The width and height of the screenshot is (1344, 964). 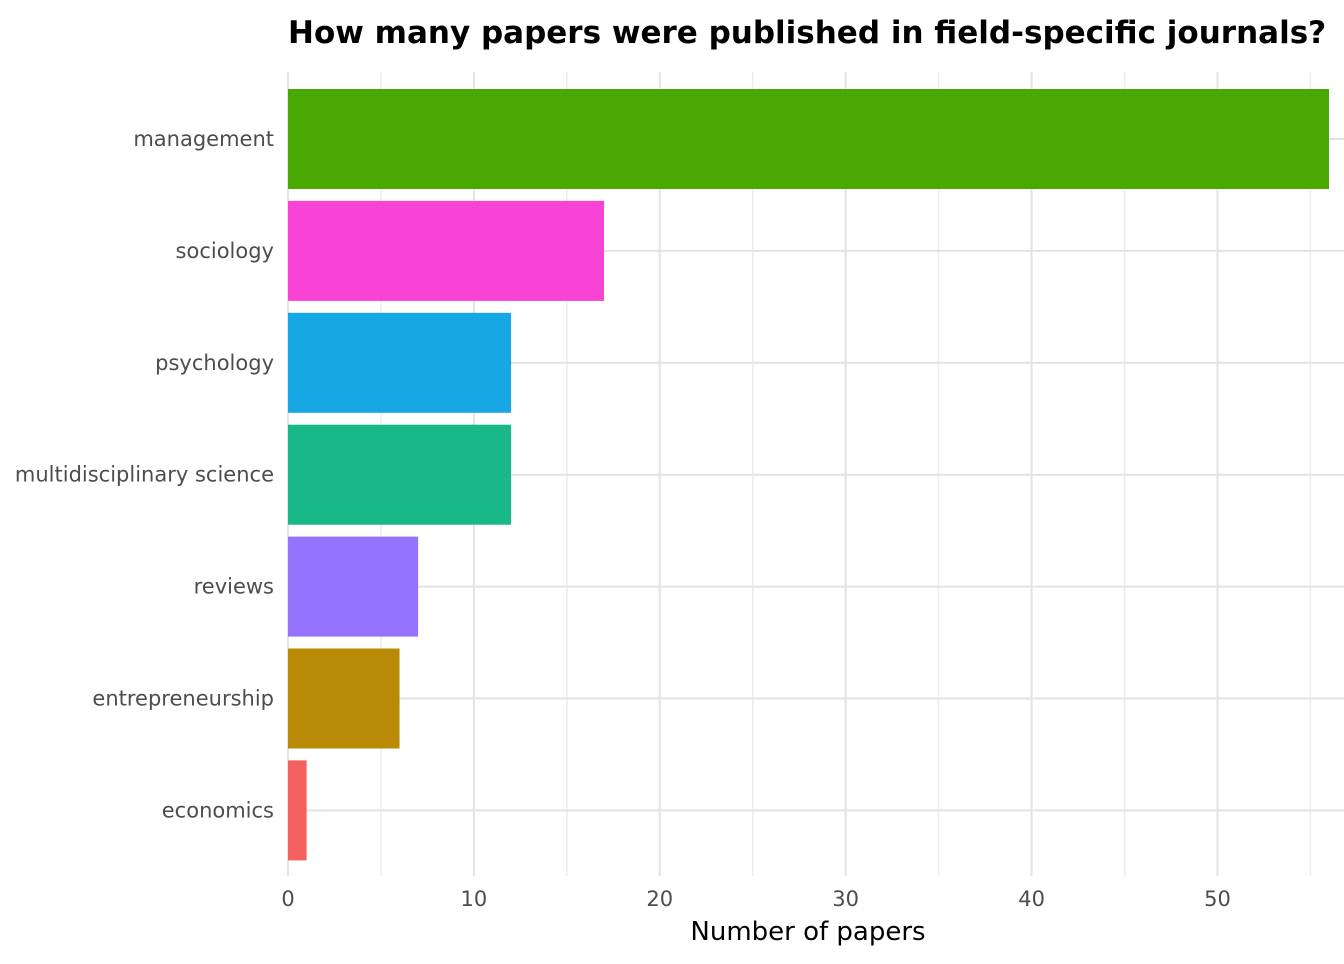 I want to click on bar-sociology, so click(x=446, y=250).